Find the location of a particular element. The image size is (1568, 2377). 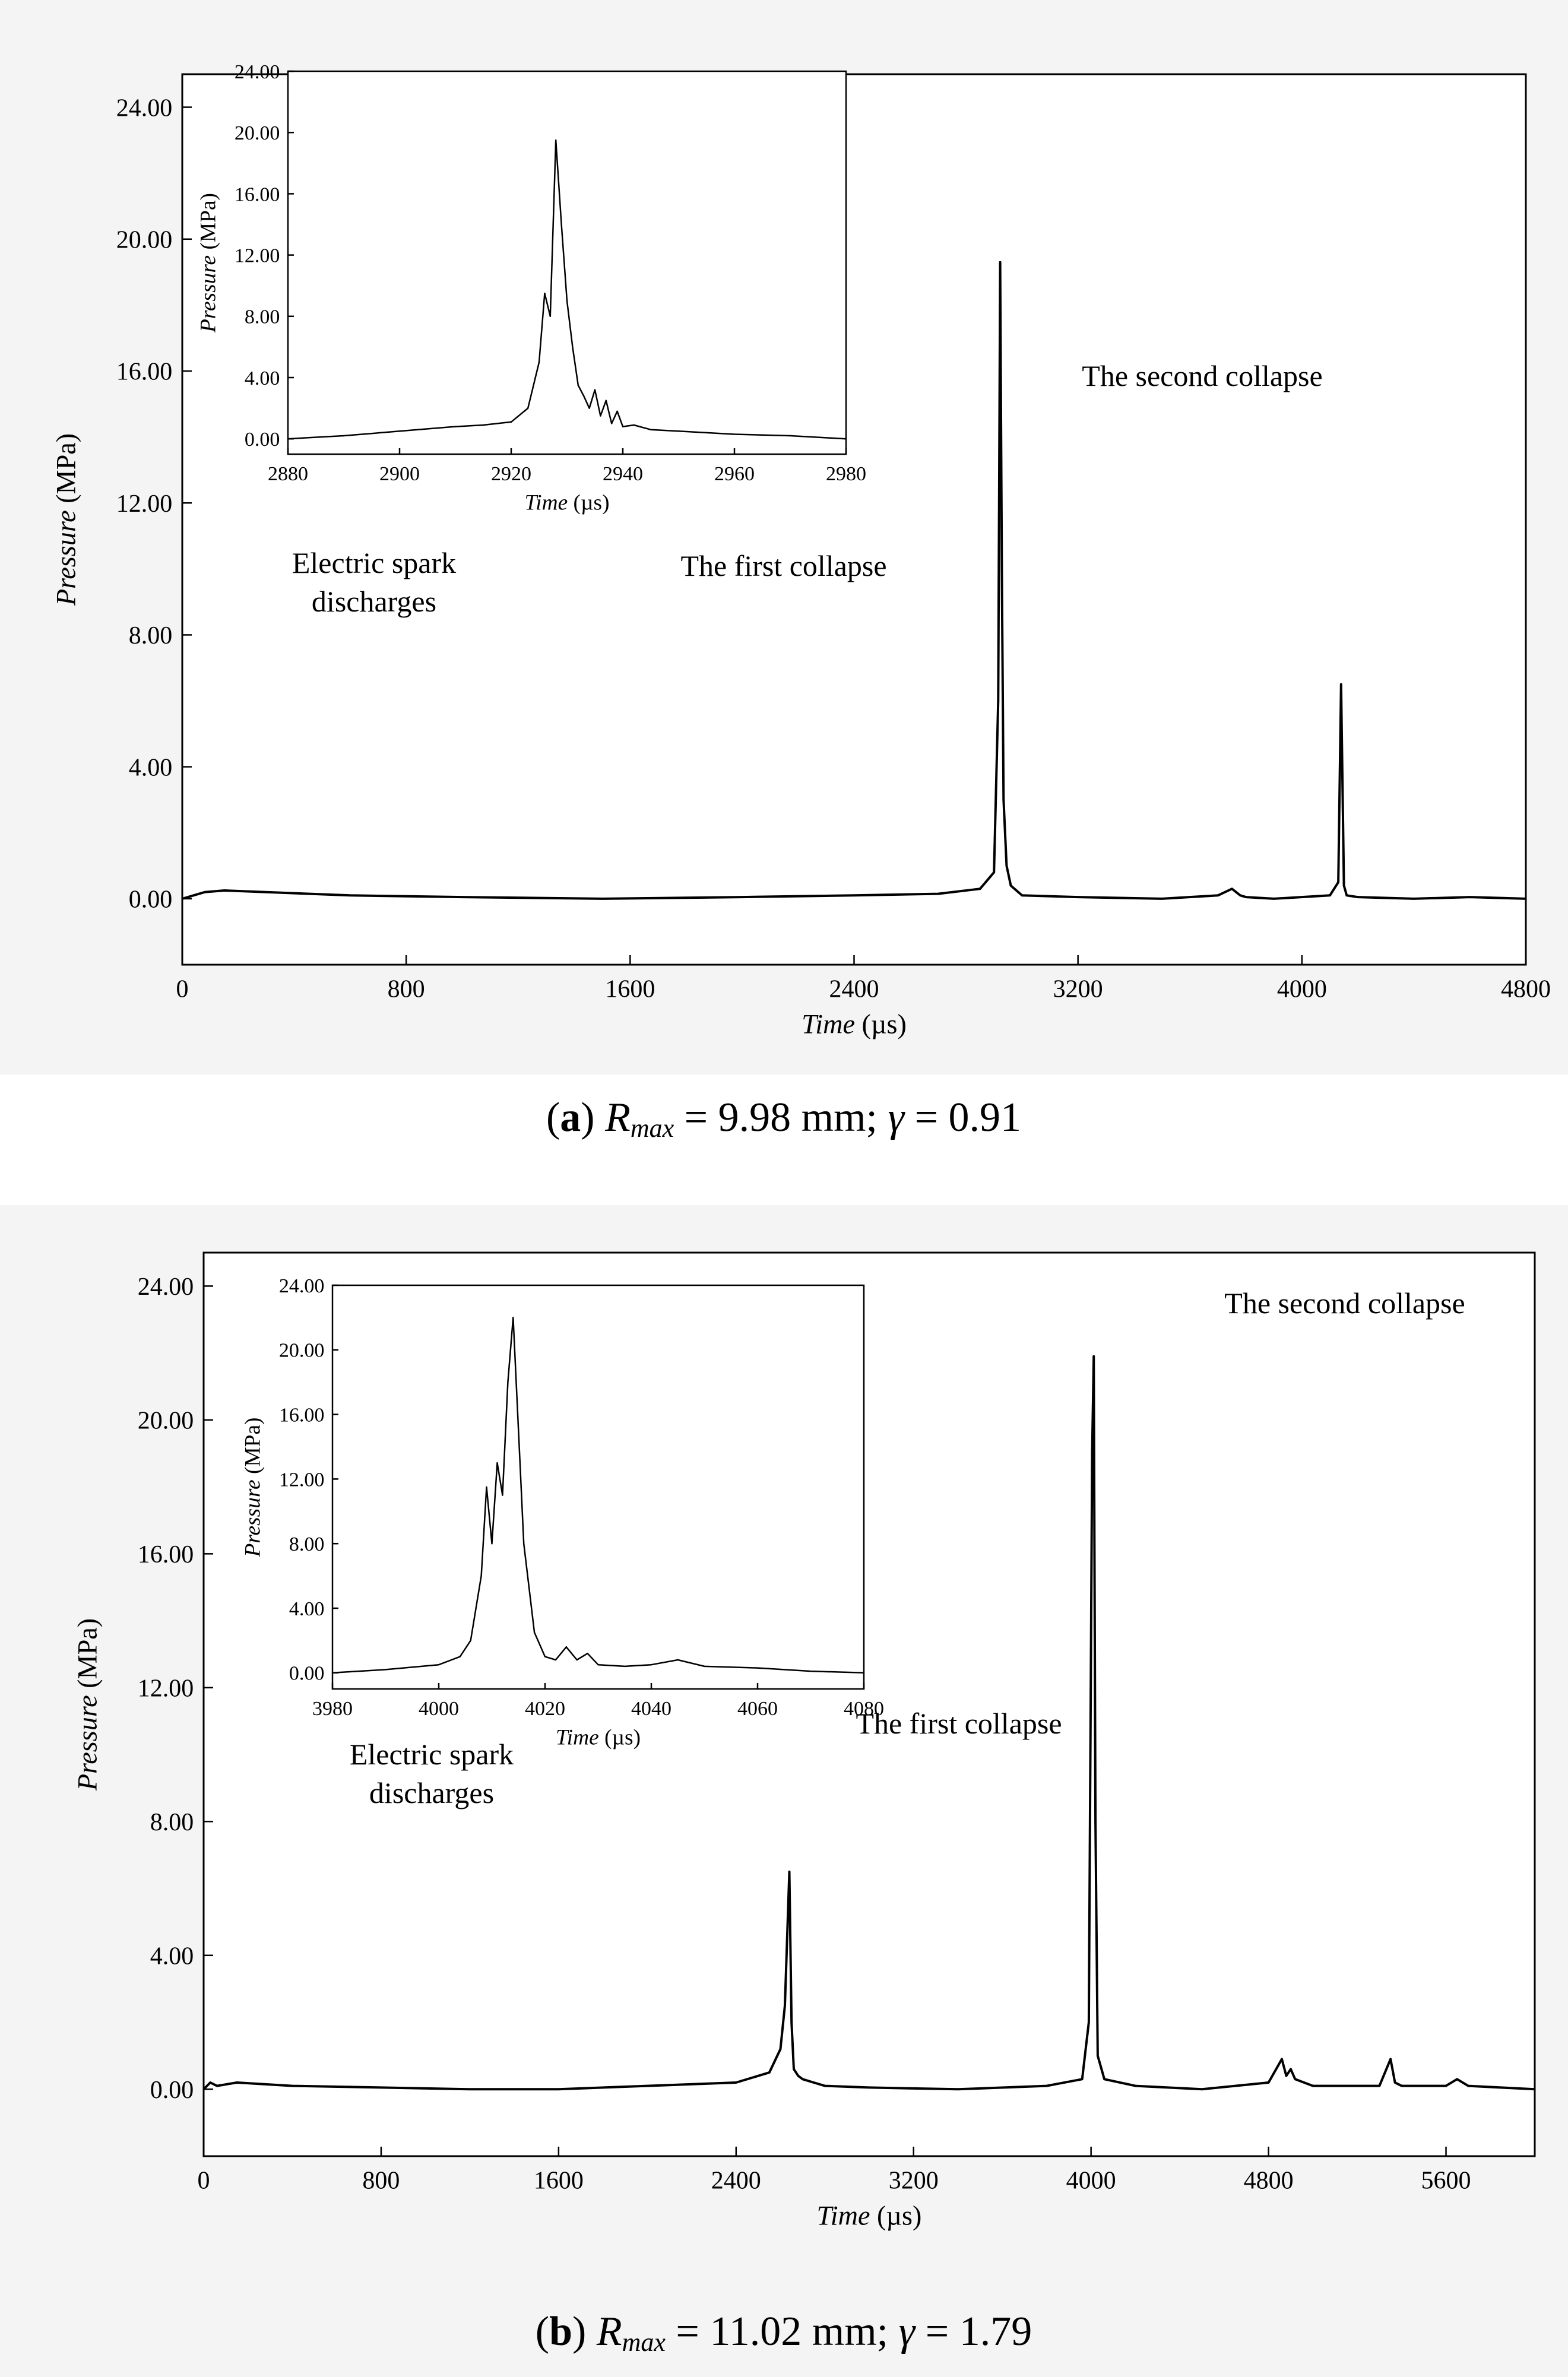

panel-a-main-xlabel-part-1: (µs) is located at coordinates (881, 1024).